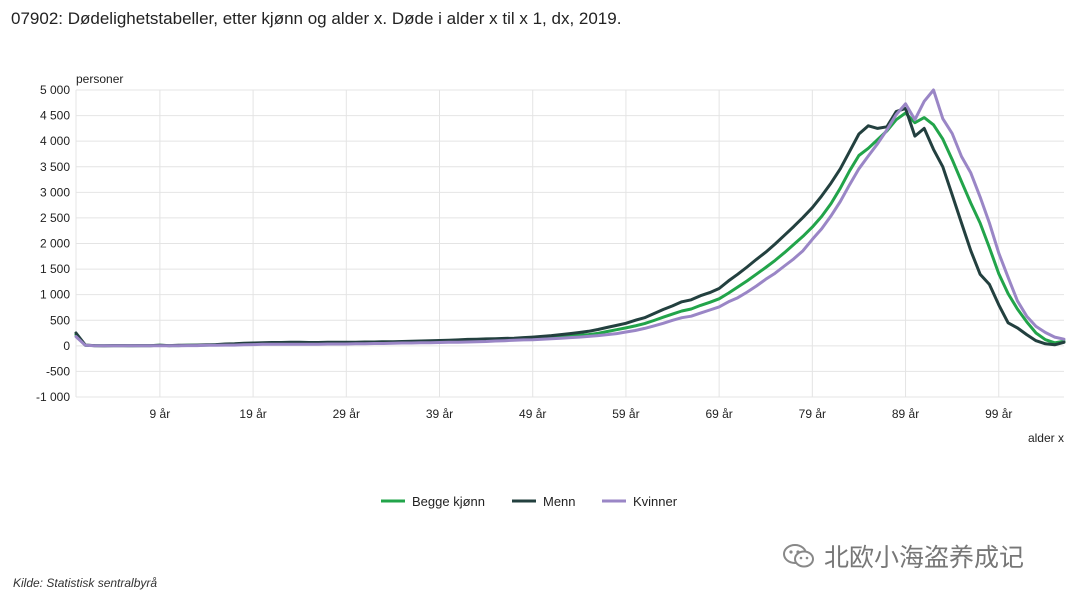 The height and width of the screenshot is (604, 1080). What do you see at coordinates (905, 414) in the screenshot?
I see `x-tick-label: 89 år` at bounding box center [905, 414].